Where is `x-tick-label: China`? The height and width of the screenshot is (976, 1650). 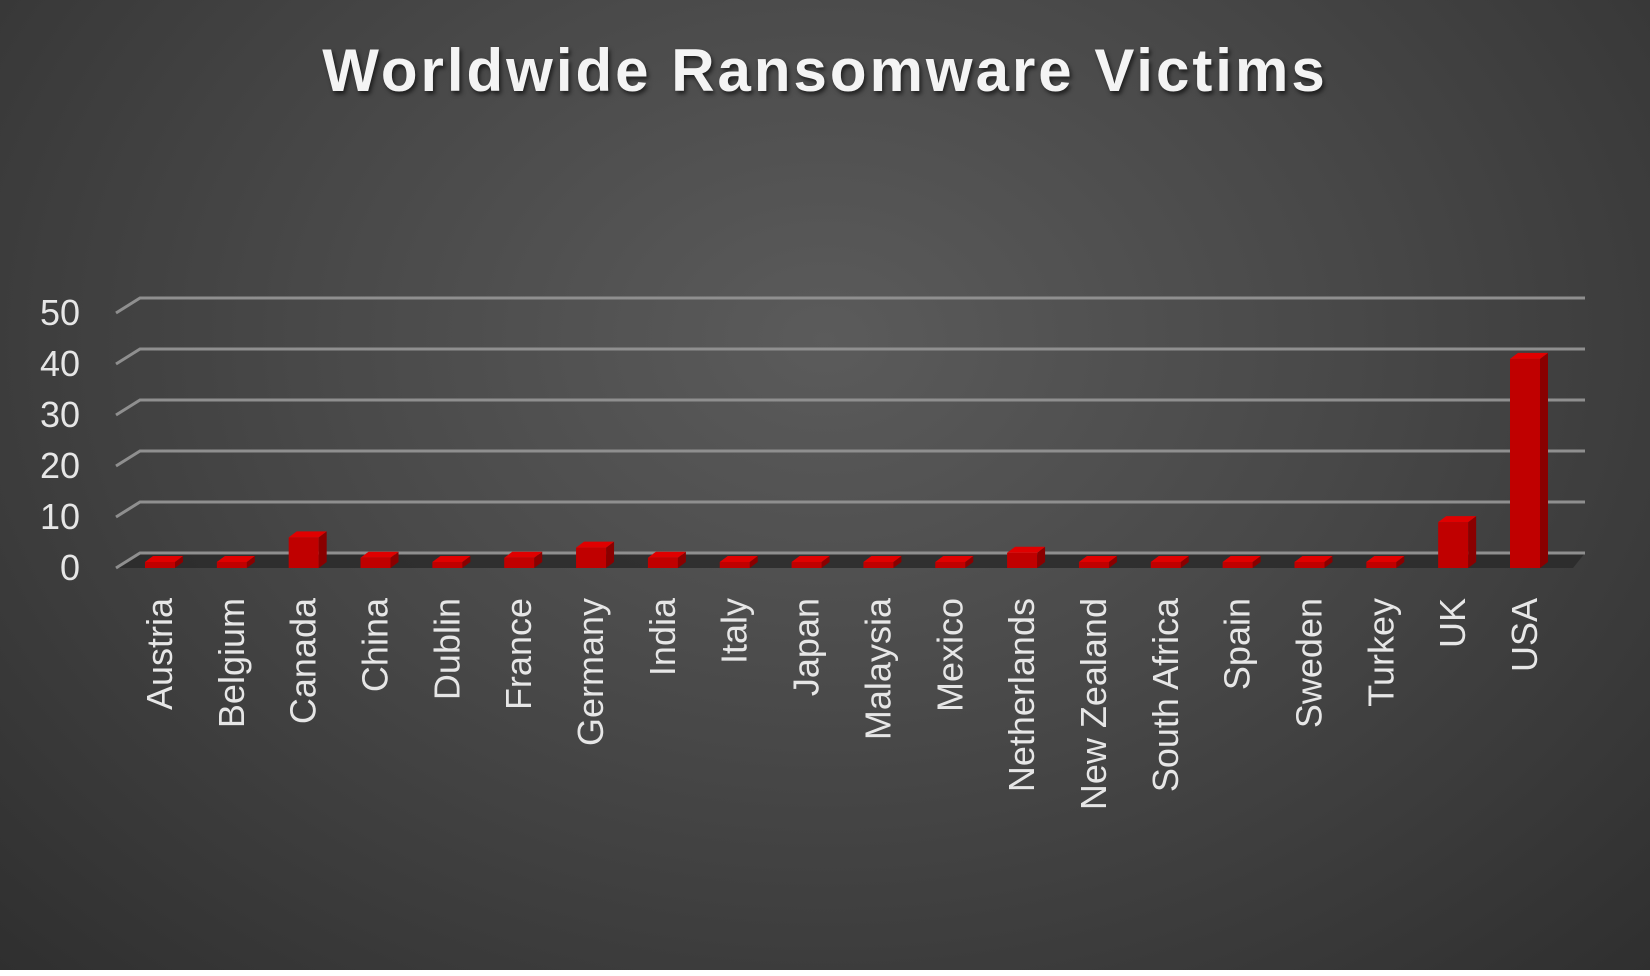
x-tick-label: China is located at coordinates (375, 644).